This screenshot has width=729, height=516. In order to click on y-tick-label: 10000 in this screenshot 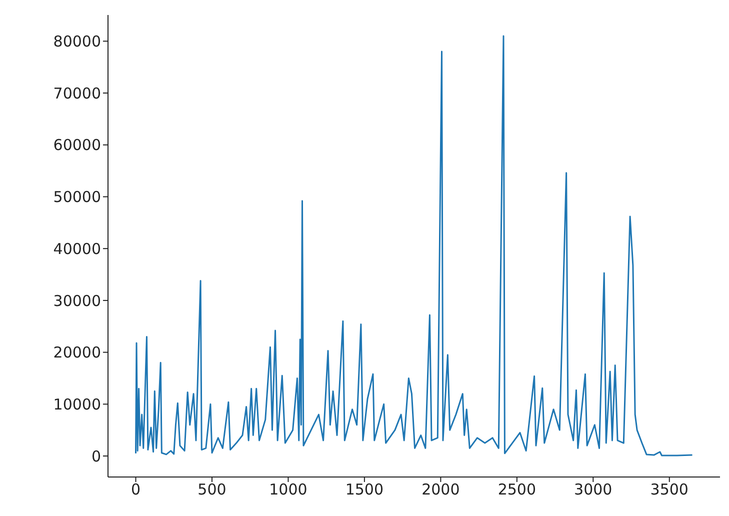, I will do `click(77, 404)`.